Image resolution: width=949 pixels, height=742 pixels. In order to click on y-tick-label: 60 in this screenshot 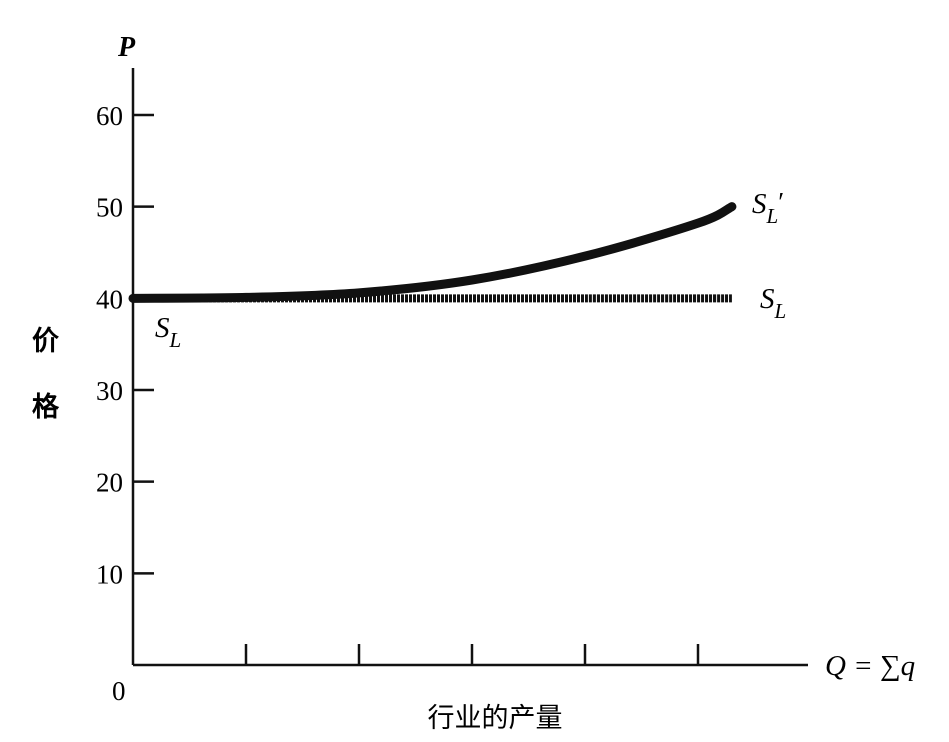, I will do `click(109, 116)`.